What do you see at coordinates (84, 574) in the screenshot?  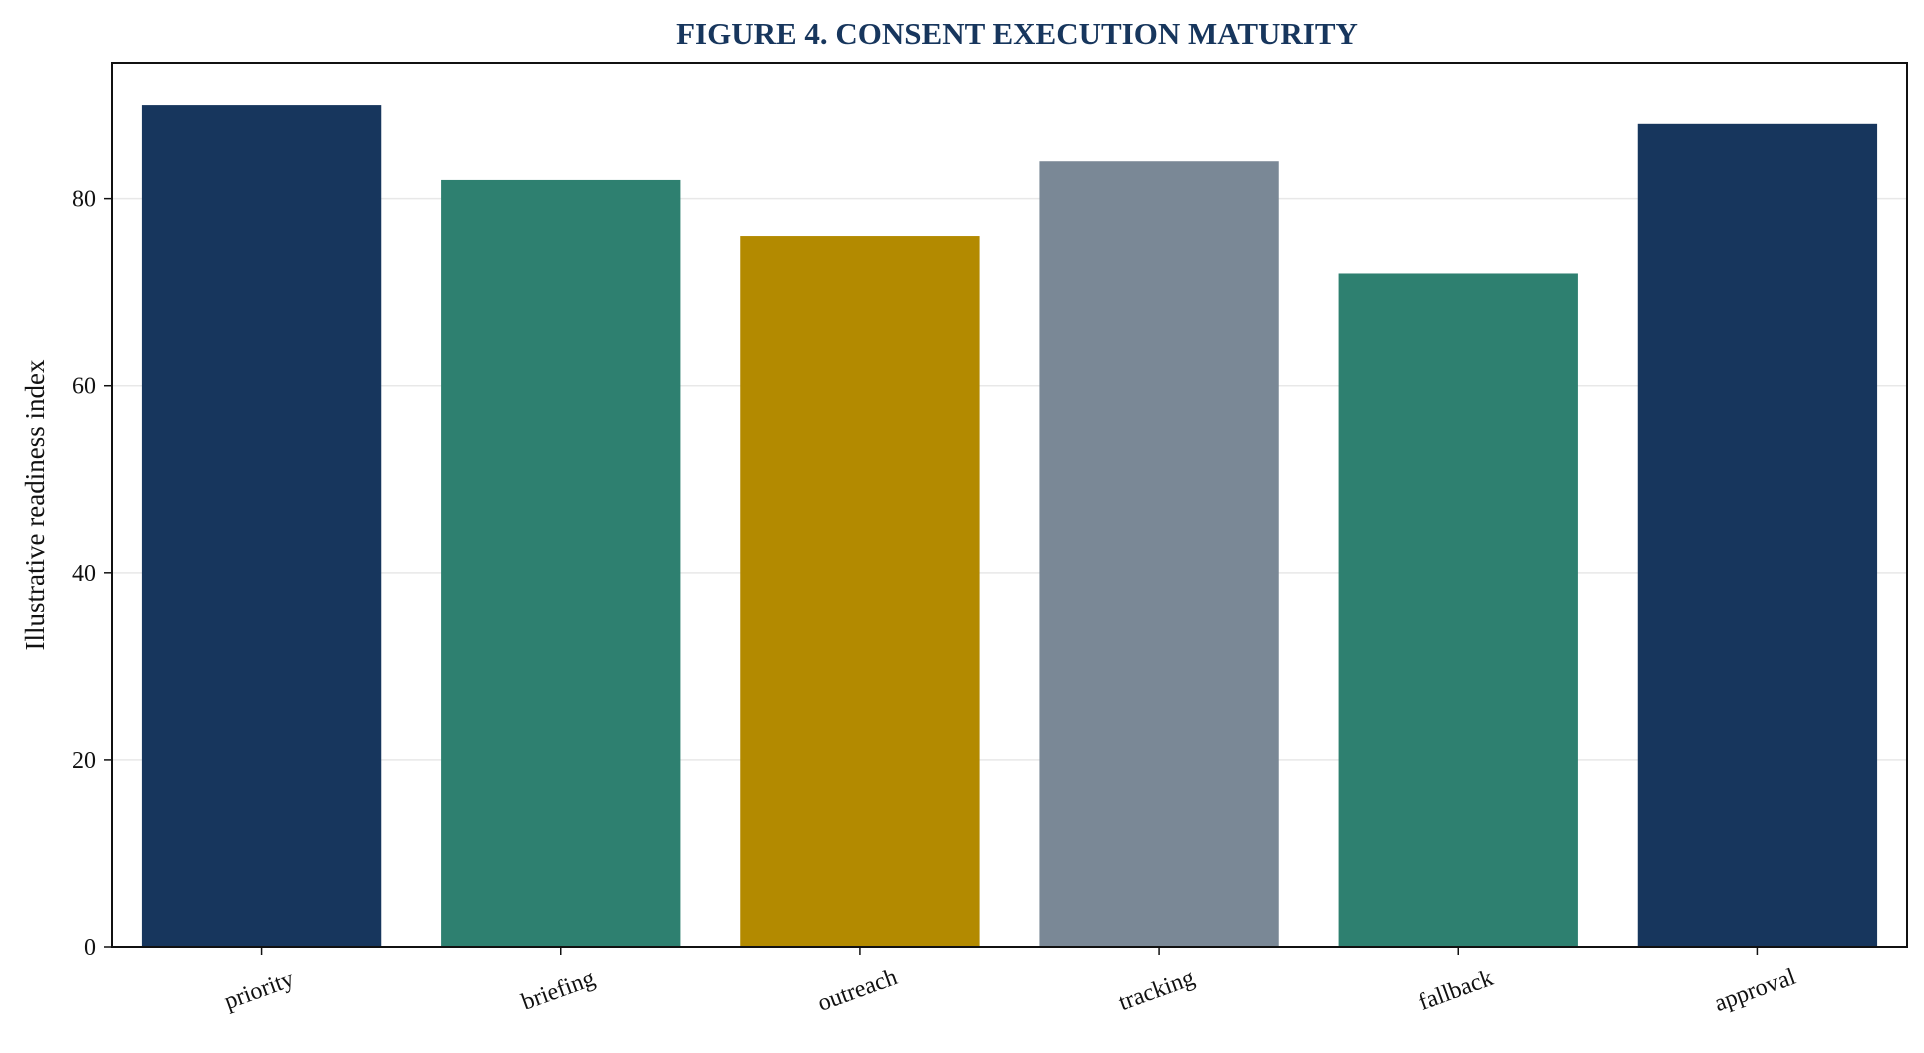 I see `y-tick-label-40: 40` at bounding box center [84, 574].